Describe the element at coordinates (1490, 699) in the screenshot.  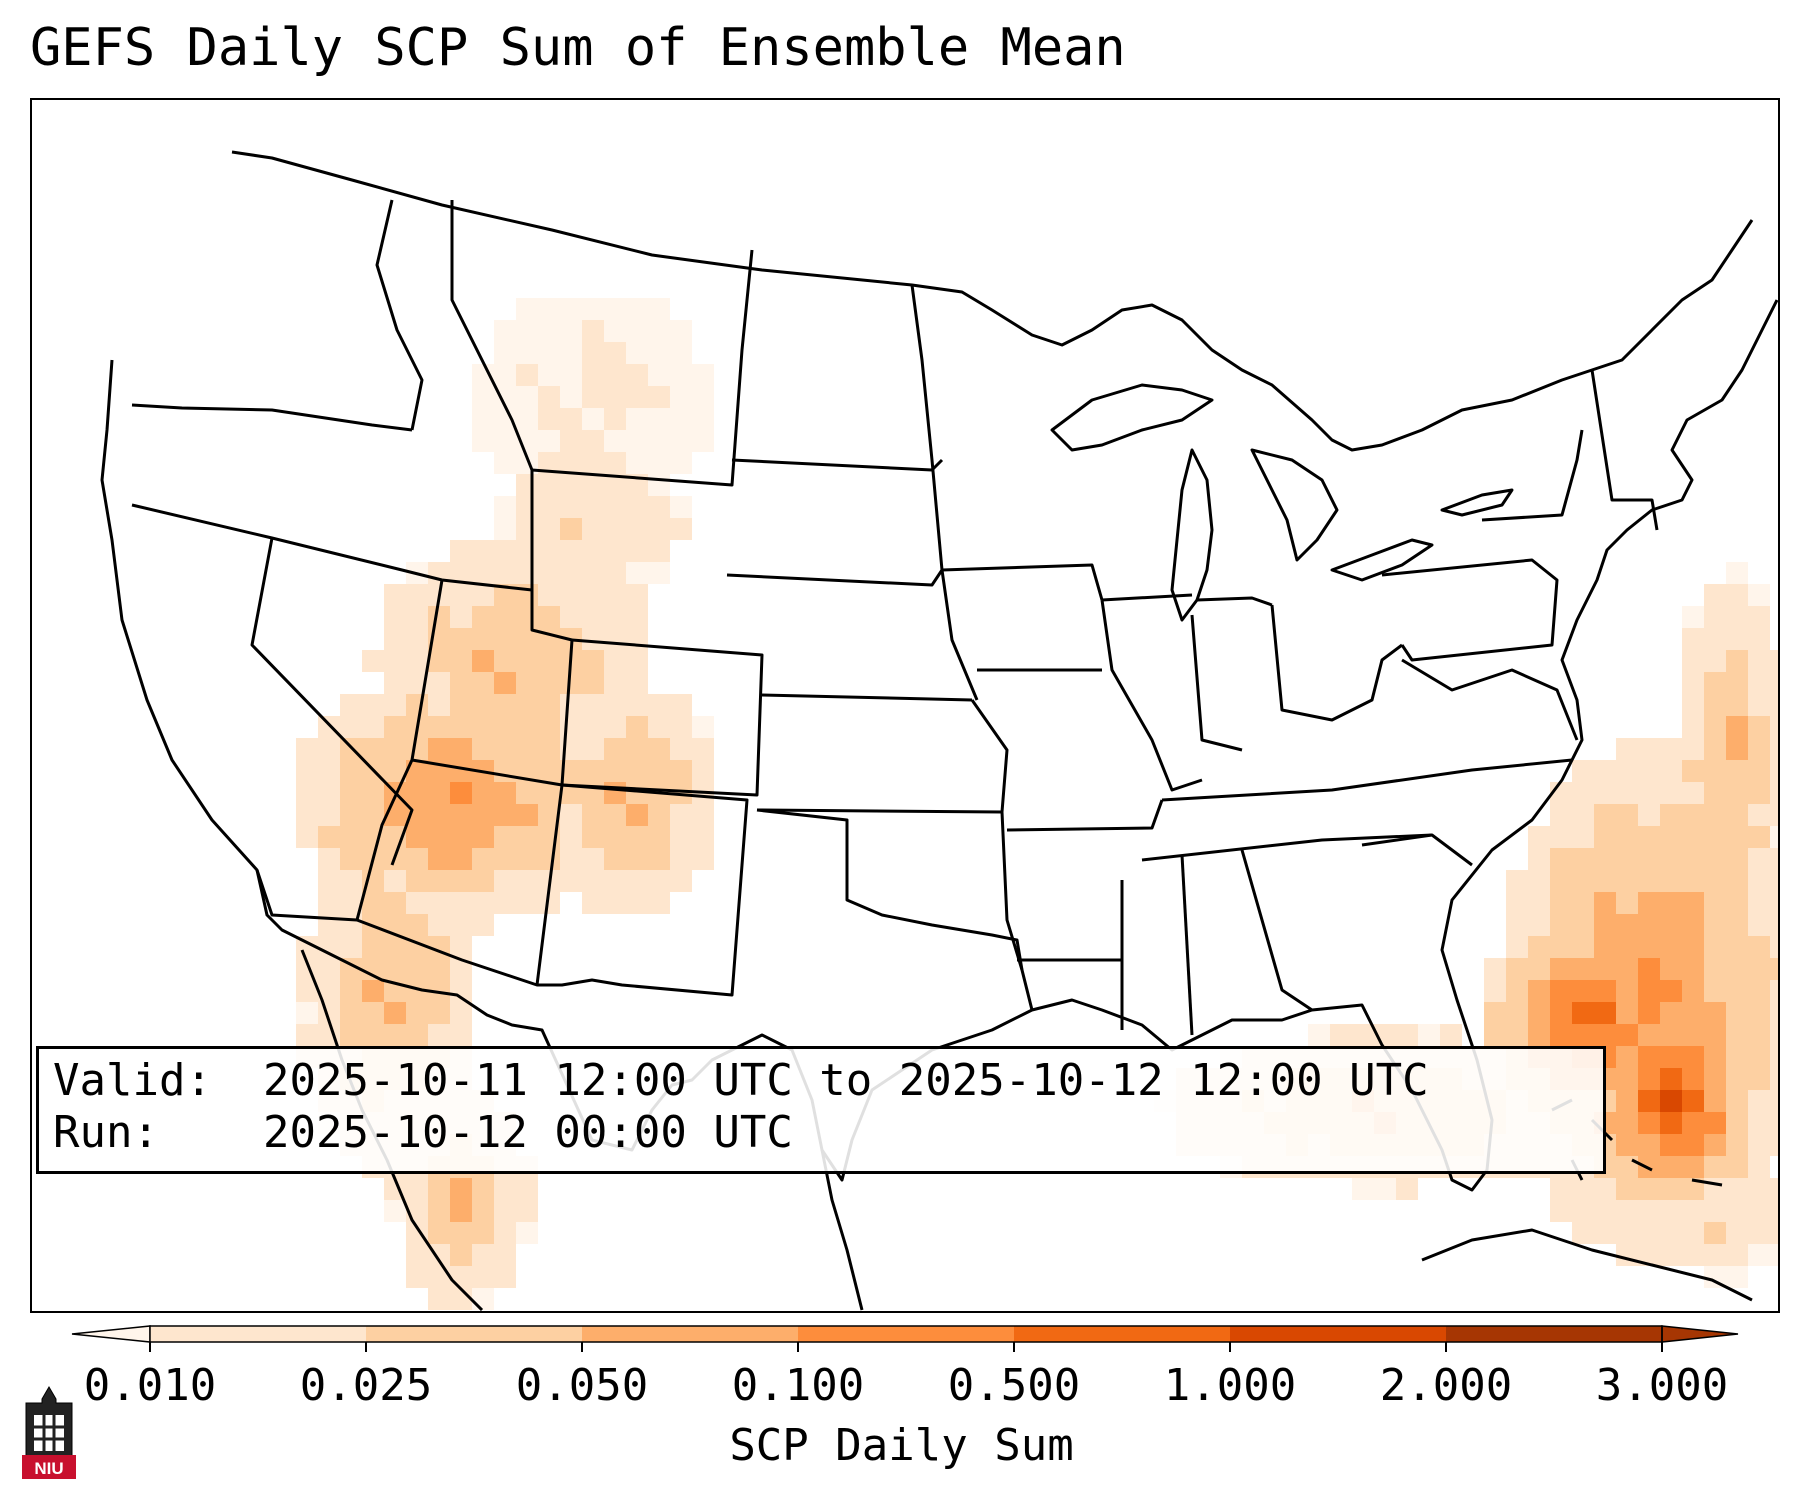
I see `border-va` at that location.